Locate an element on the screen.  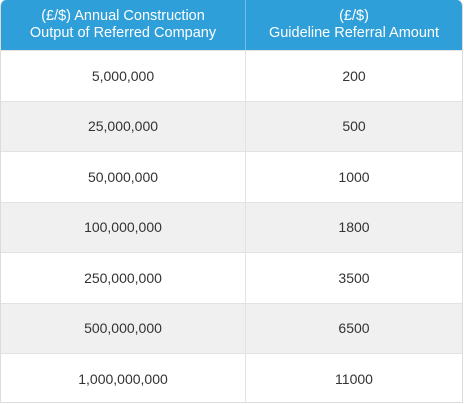
table-cell: 500 is located at coordinates (354, 126).